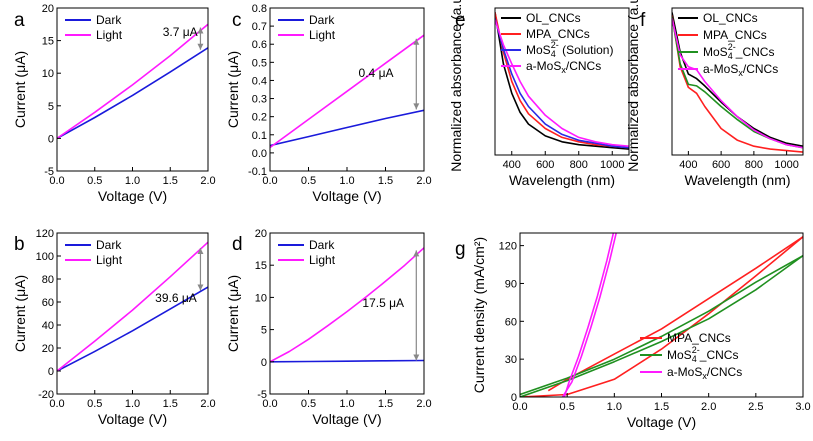 The width and height of the screenshot is (813, 441). I want to click on y-tick-label: 5, so click(51, 107).